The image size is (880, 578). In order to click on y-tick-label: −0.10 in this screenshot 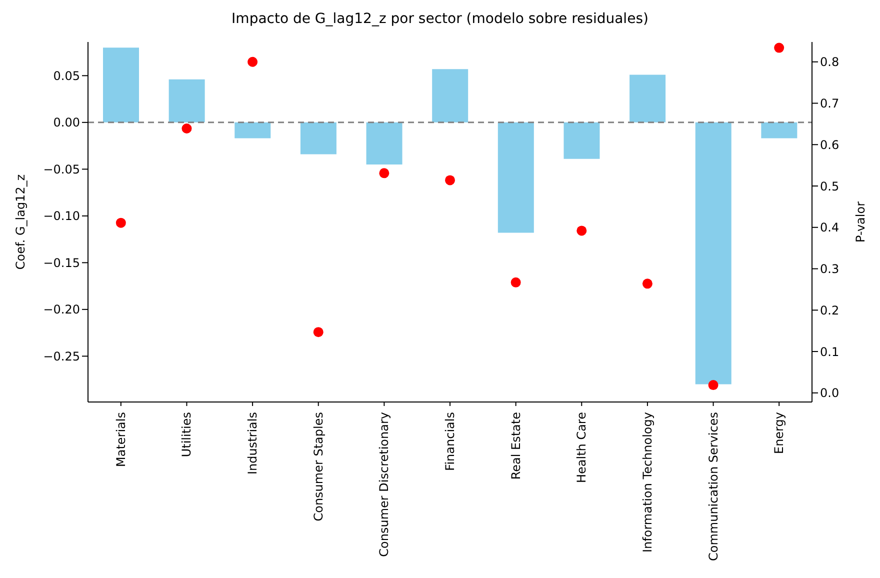, I will do `click(61, 216)`.